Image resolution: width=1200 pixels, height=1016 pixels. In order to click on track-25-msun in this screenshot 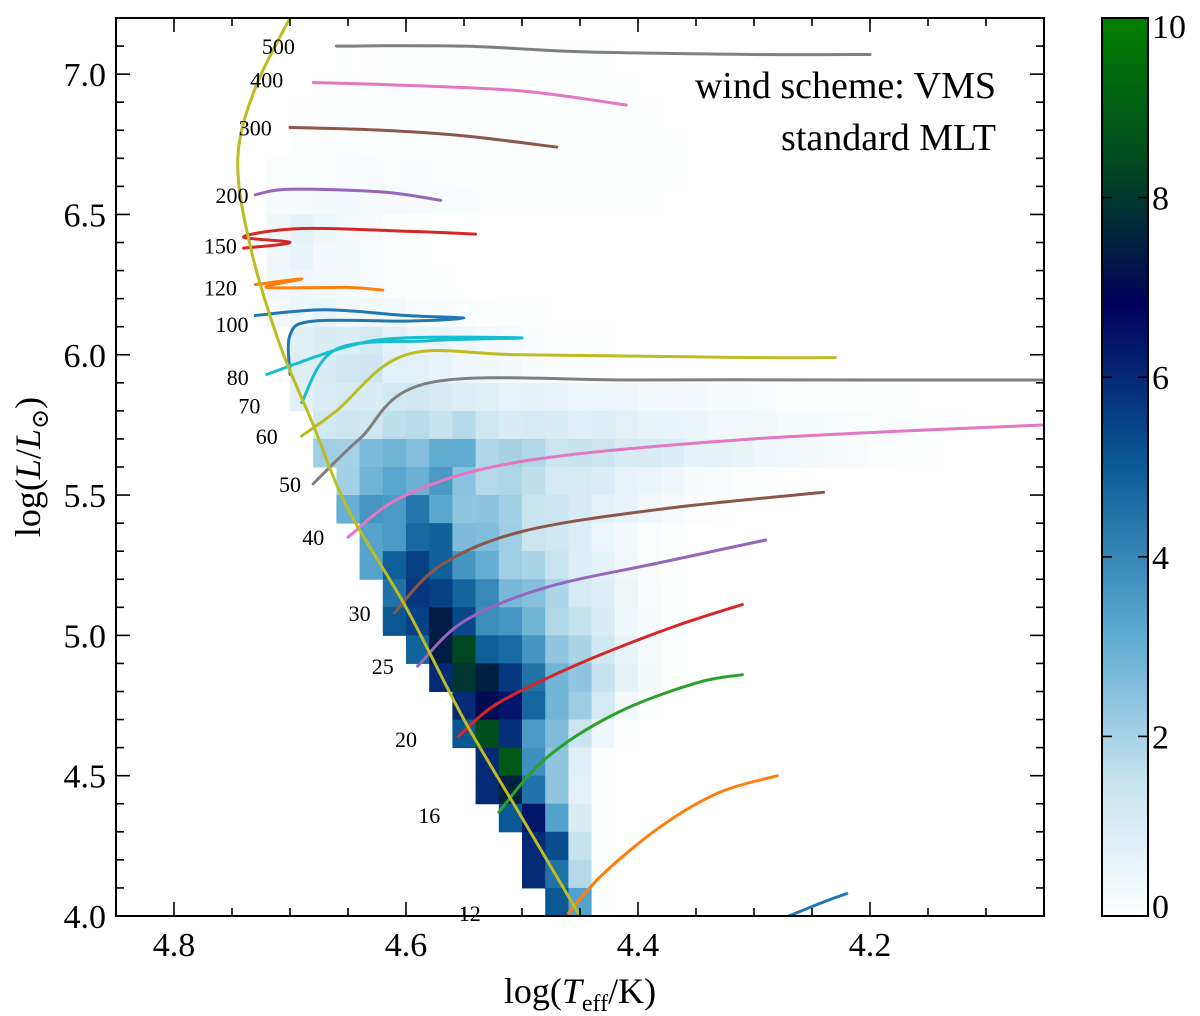, I will do `click(600, 670)`.